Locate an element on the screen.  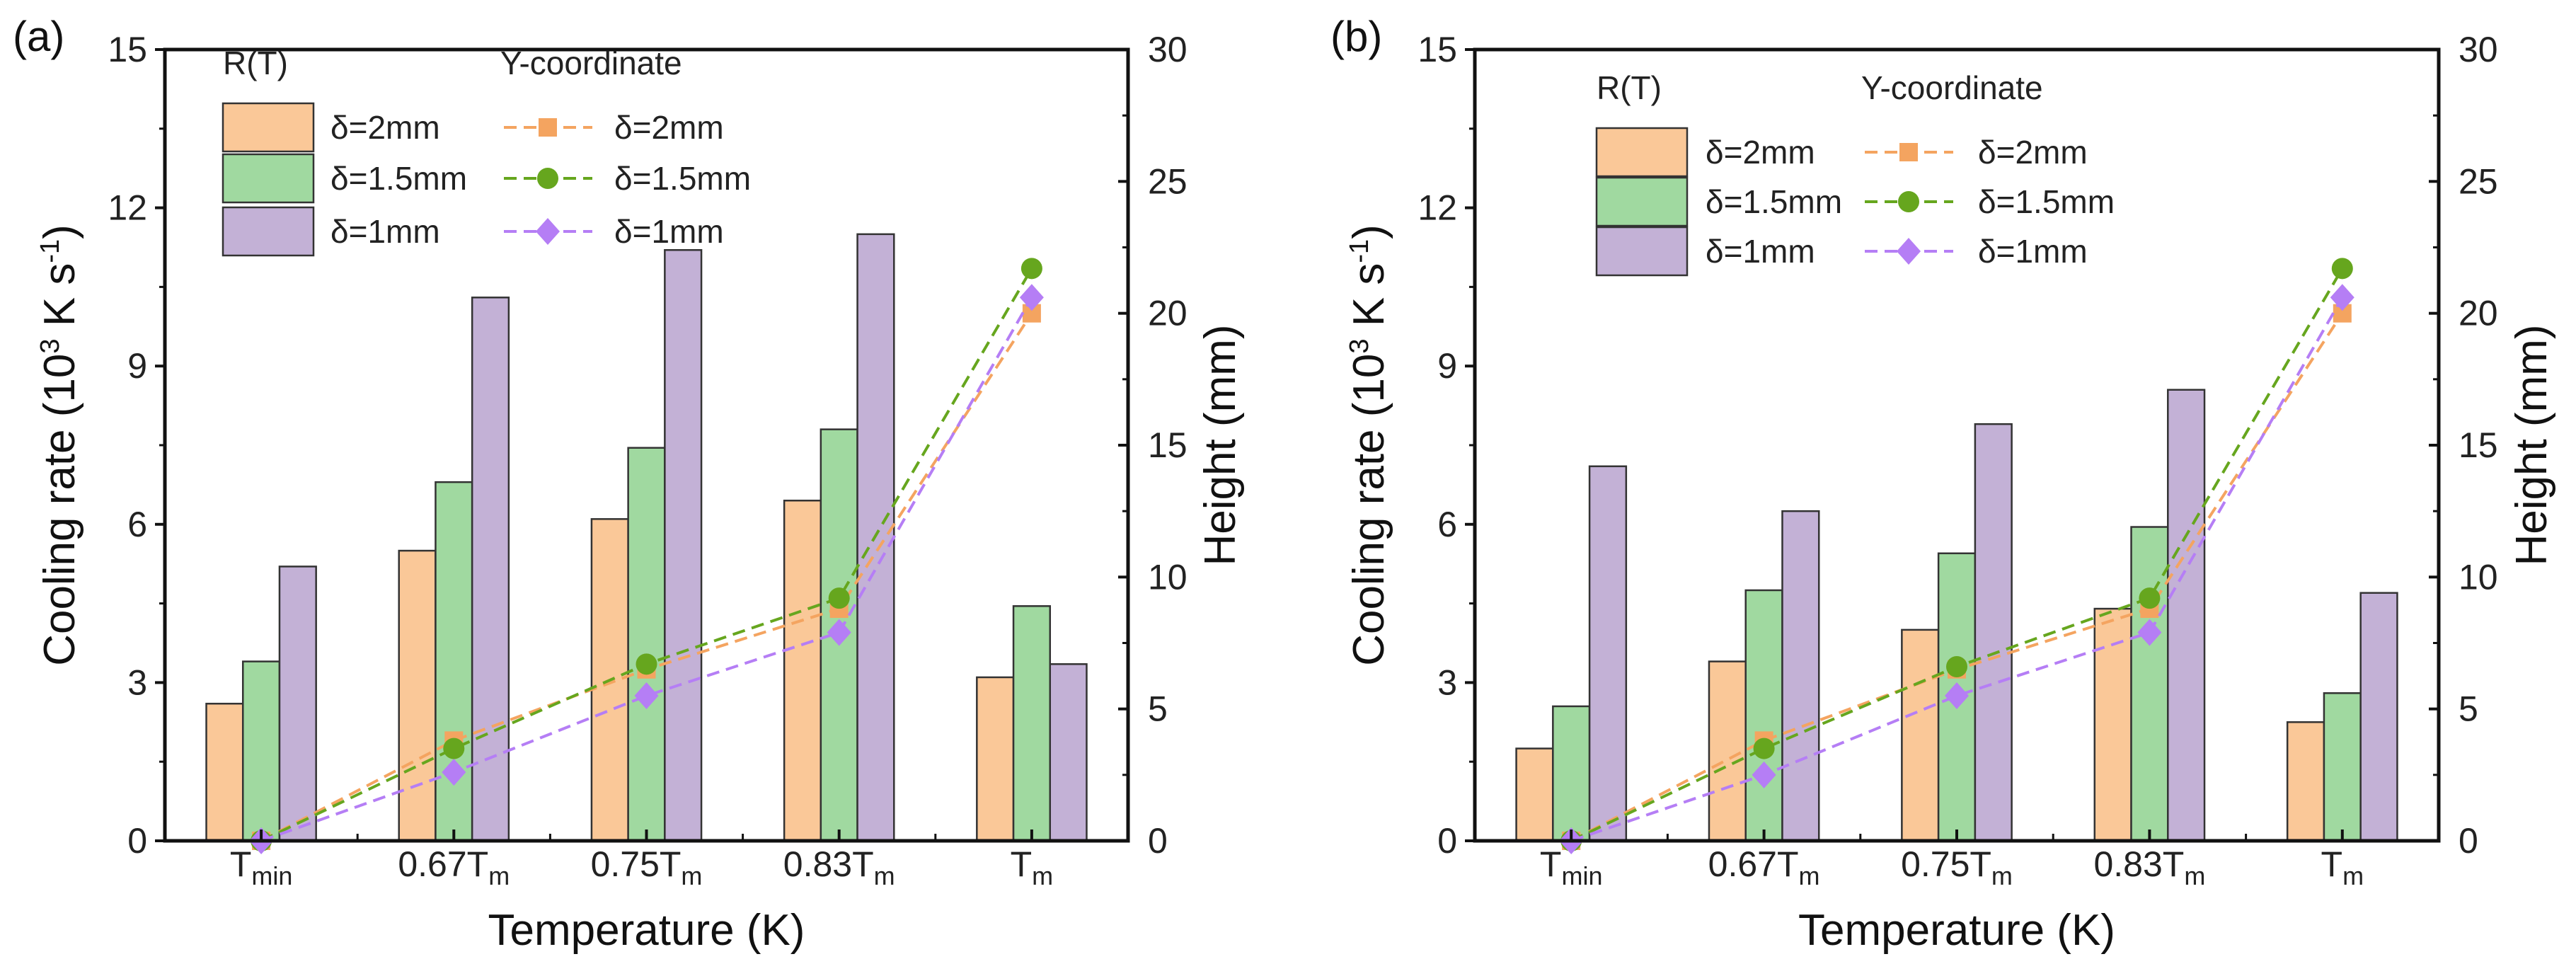
bar-δ=2mm-2 is located at coordinates (1920, 735).